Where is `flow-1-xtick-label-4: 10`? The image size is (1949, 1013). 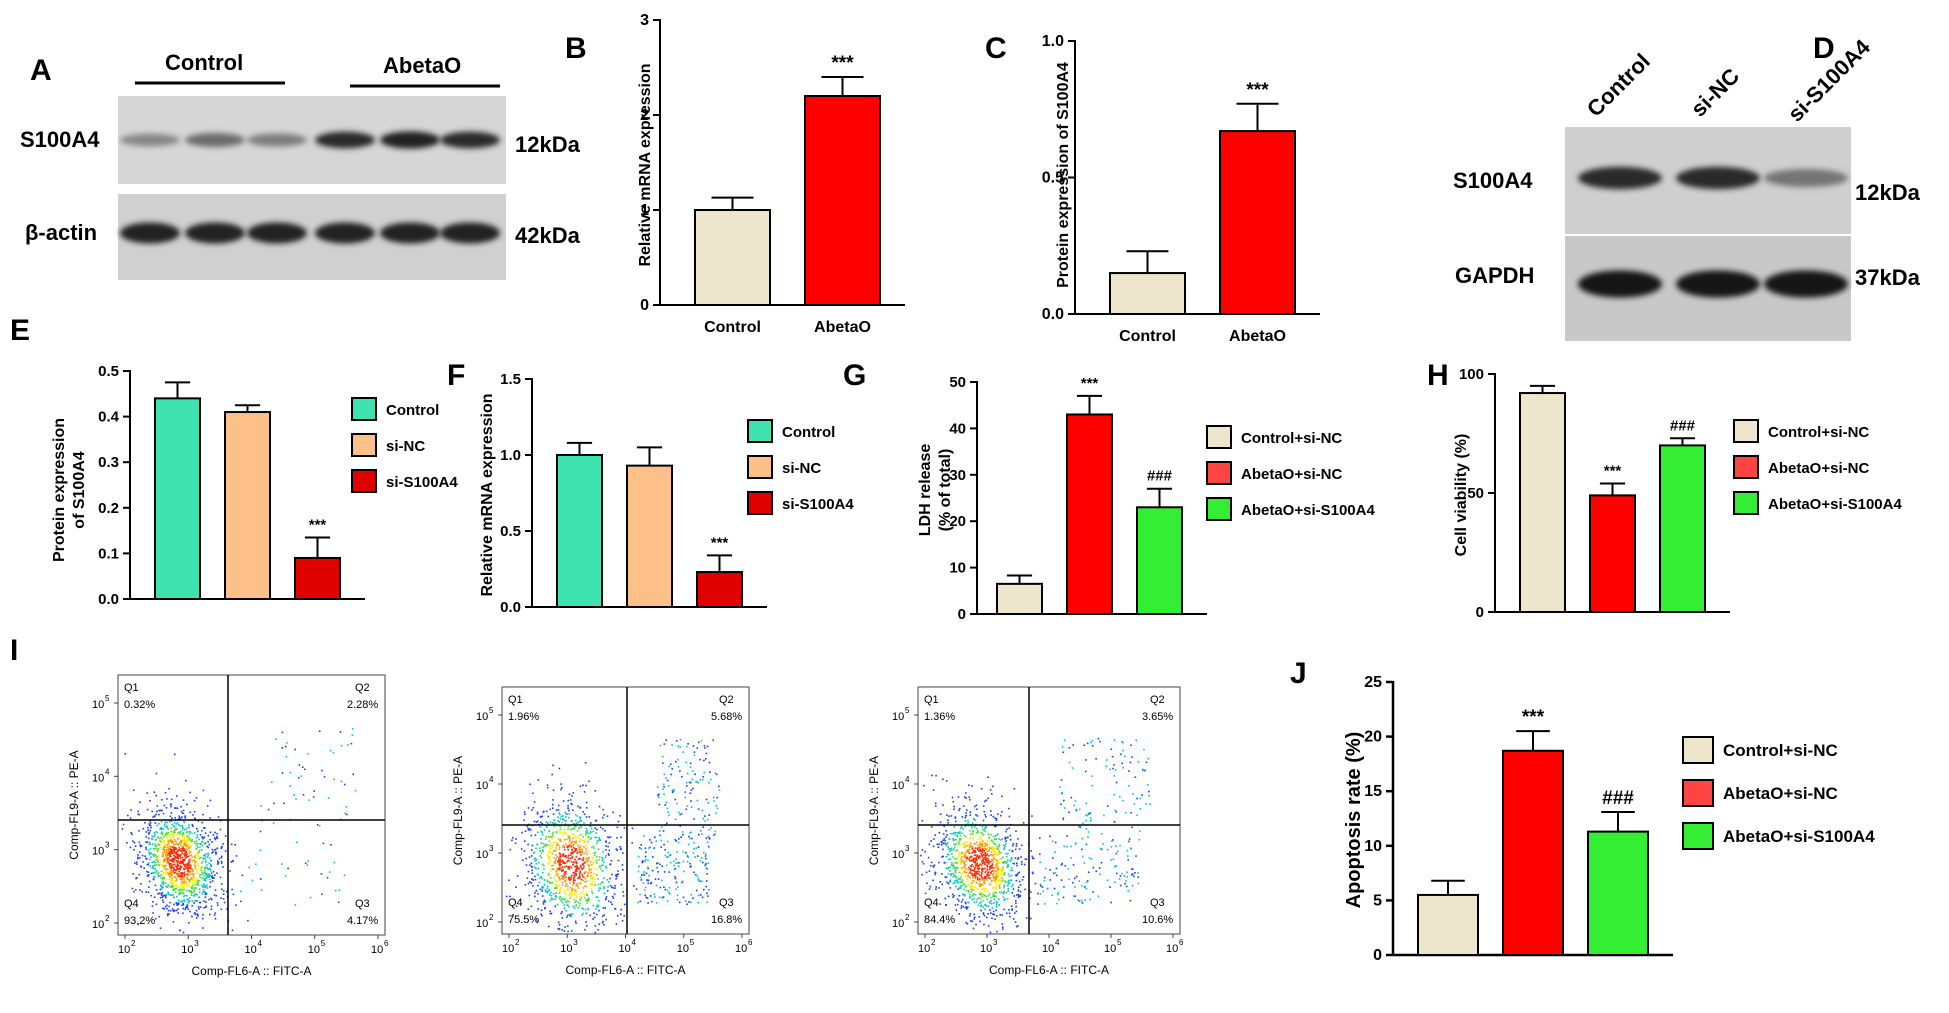
flow-1-xtick-label-4: 10 is located at coordinates (377, 950).